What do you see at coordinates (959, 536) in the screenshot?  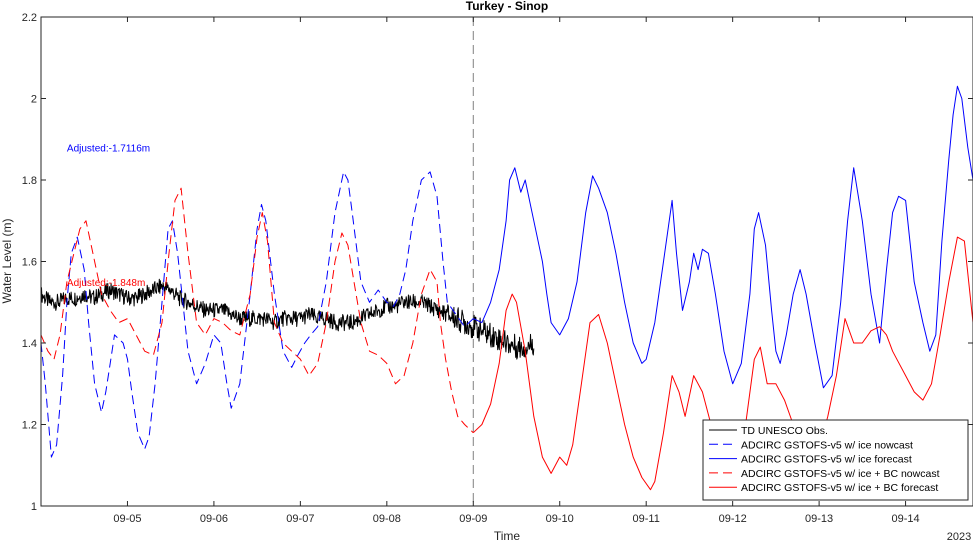 I see `year-label: 2023` at bounding box center [959, 536].